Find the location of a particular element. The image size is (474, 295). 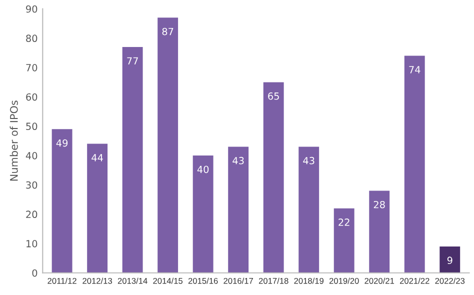

y-tick-label: 60 is located at coordinates (32, 97).